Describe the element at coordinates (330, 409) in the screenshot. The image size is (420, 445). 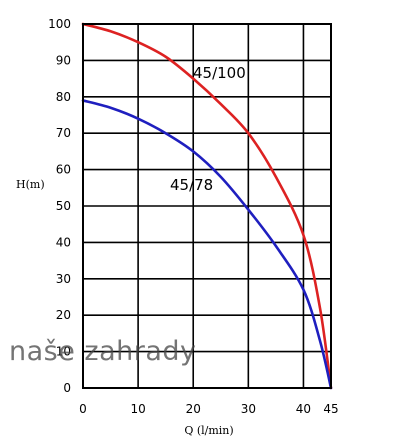
I see `x-tick-label: 45` at that location.